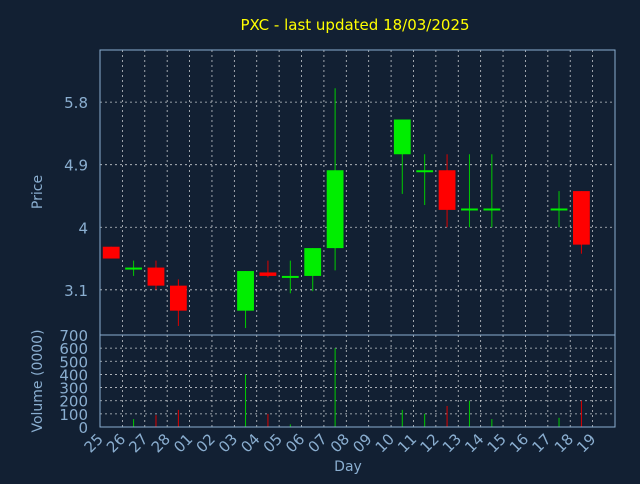  I want to click on x-tick-label: 19, so click(586, 443).